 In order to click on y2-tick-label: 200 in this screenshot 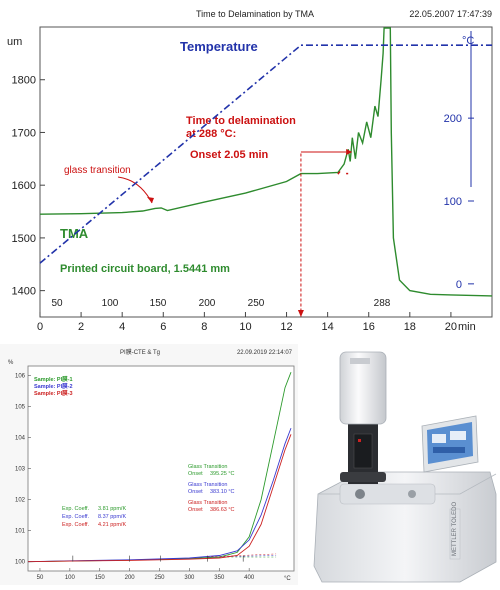, I will do `click(453, 119)`.